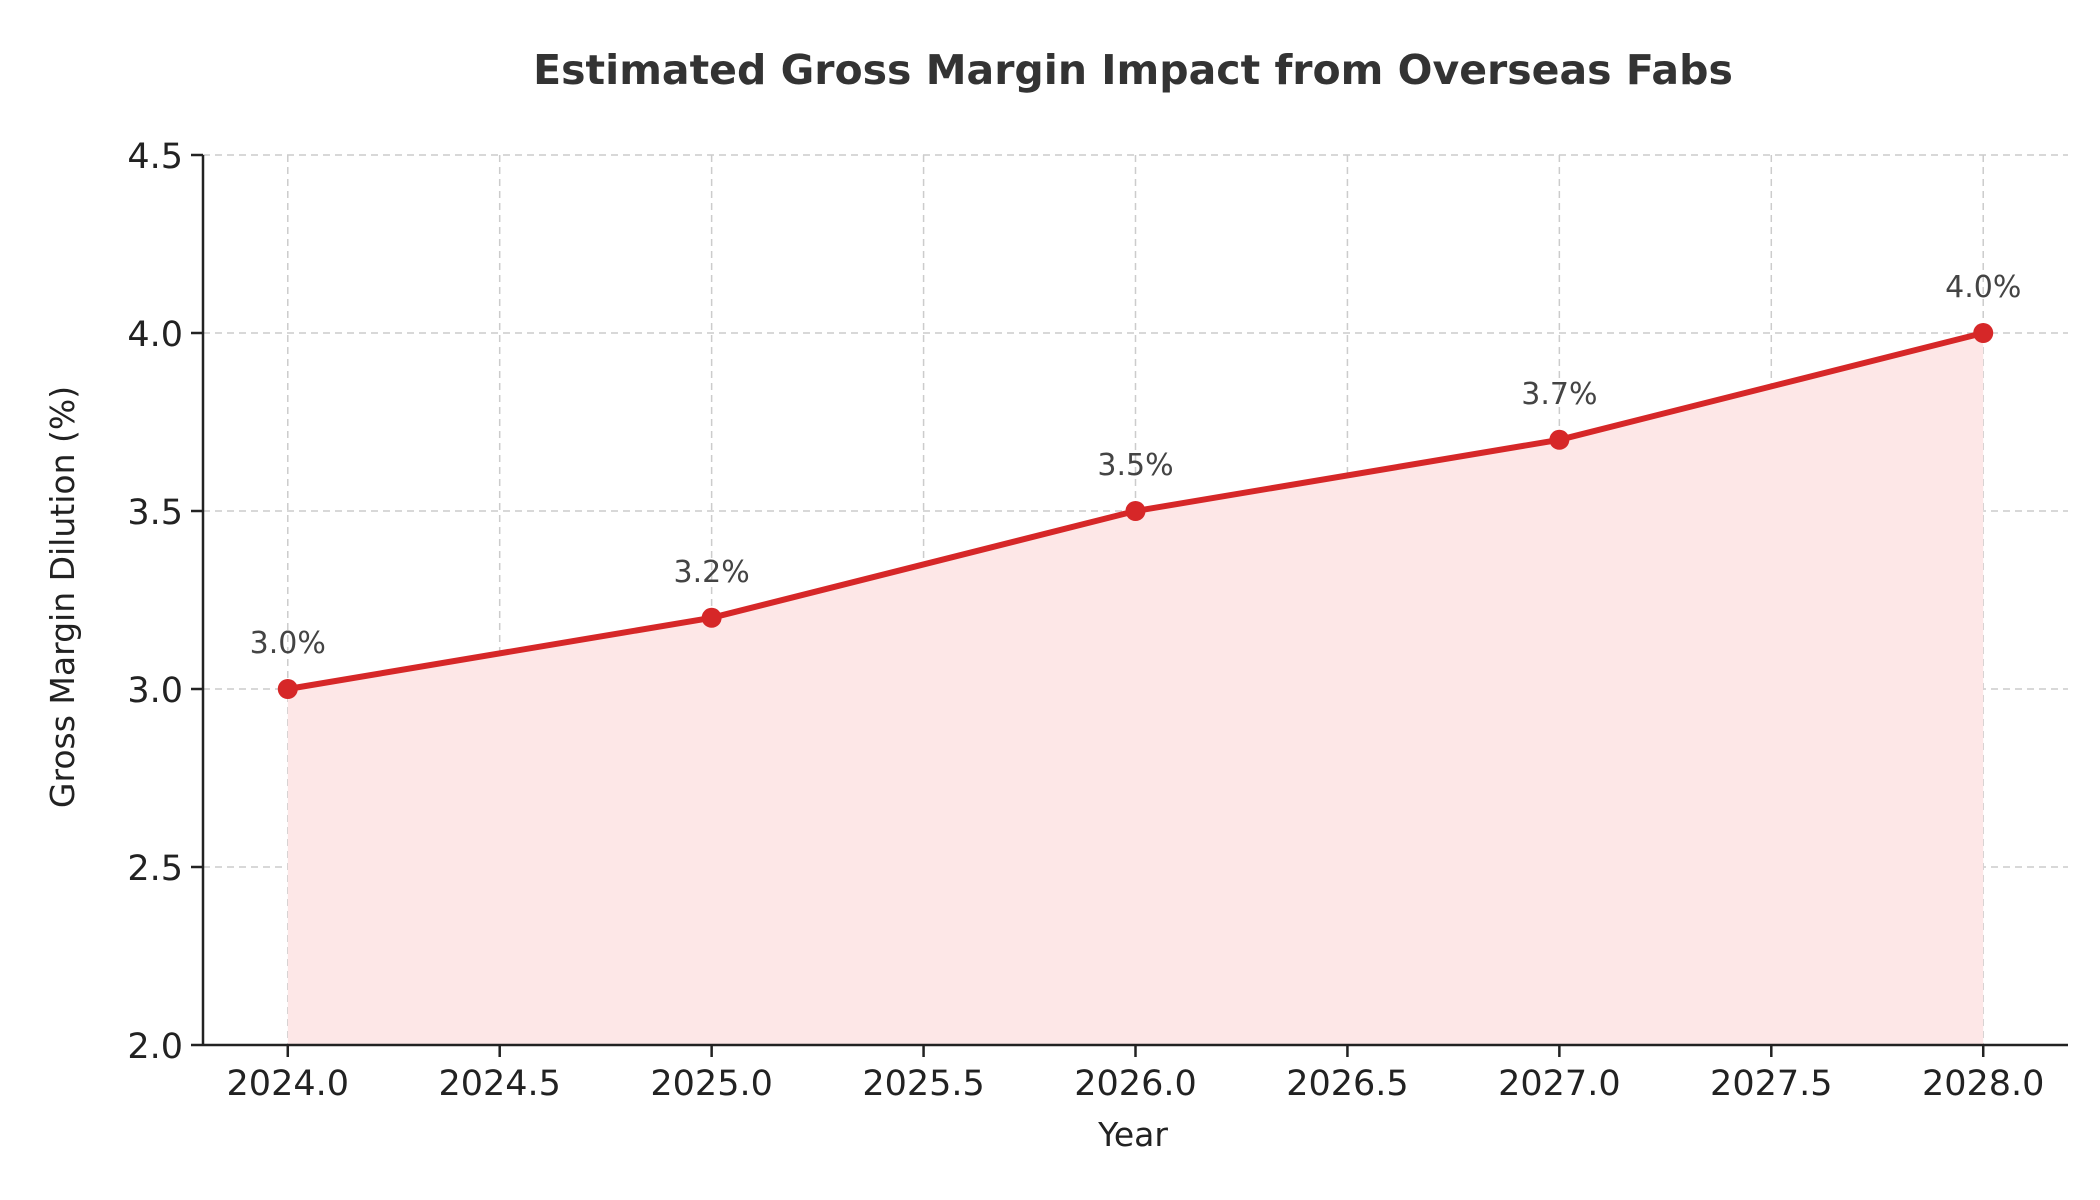 This screenshot has width=2100, height=1200. I want to click on y-tick-label: 4.0, so click(155, 335).